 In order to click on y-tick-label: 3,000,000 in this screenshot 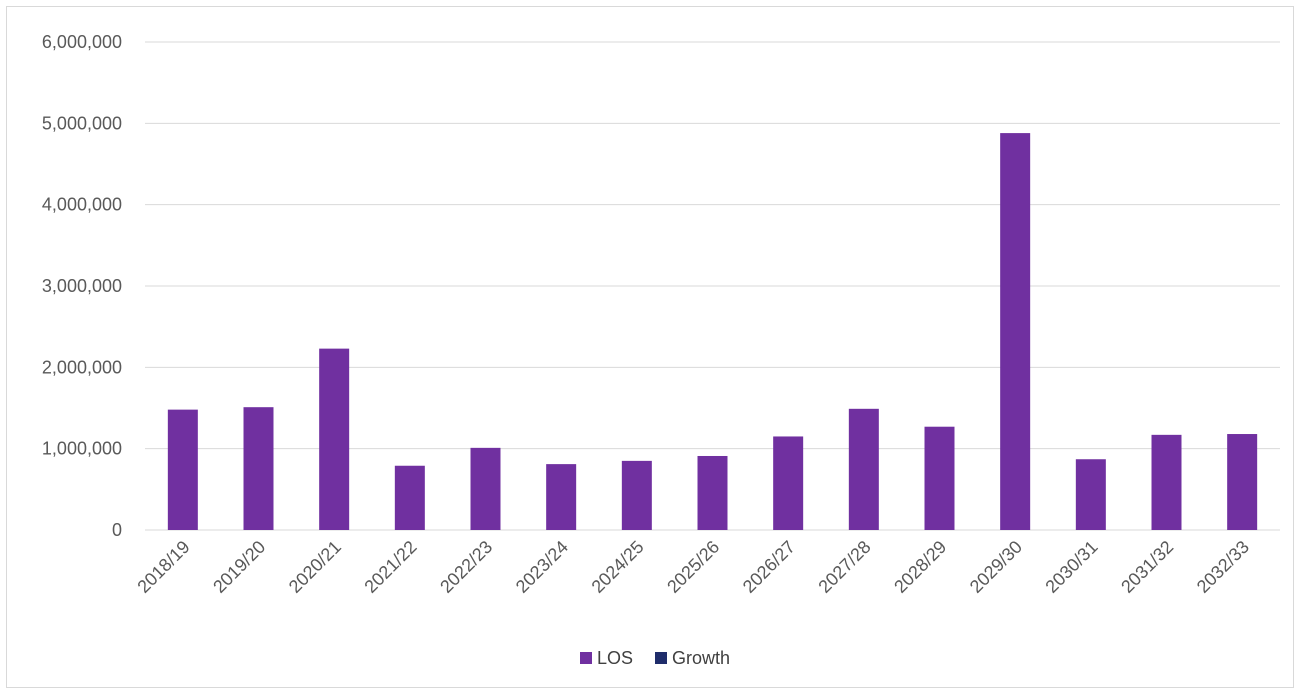, I will do `click(82, 286)`.